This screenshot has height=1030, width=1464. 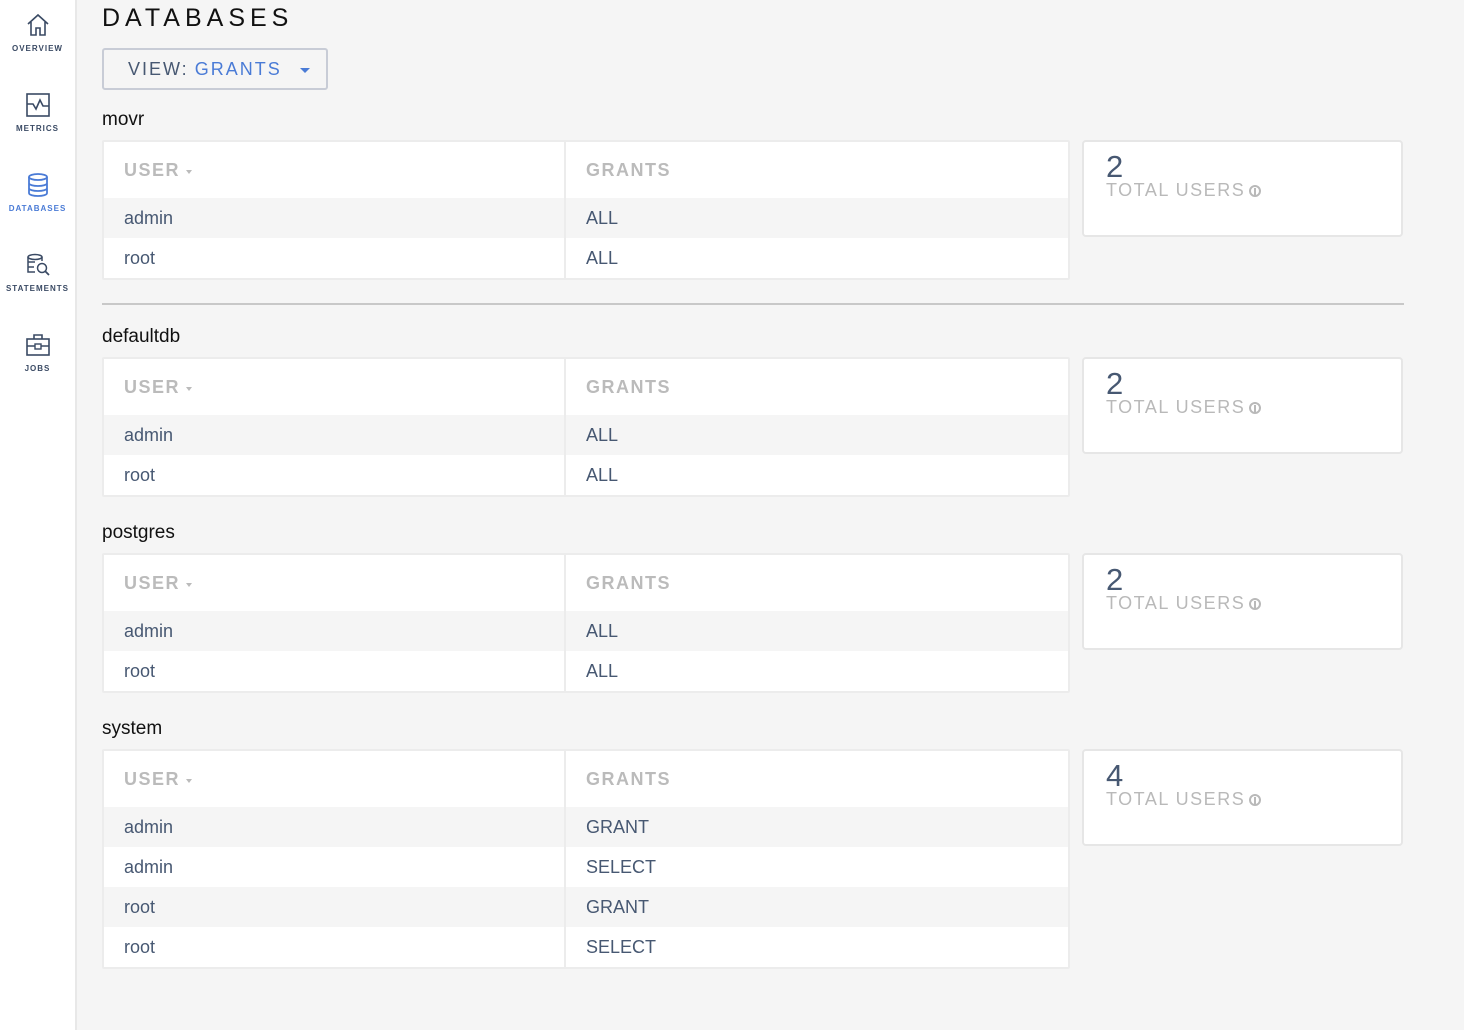 I want to click on nav-label: JOBS, so click(x=37, y=368).